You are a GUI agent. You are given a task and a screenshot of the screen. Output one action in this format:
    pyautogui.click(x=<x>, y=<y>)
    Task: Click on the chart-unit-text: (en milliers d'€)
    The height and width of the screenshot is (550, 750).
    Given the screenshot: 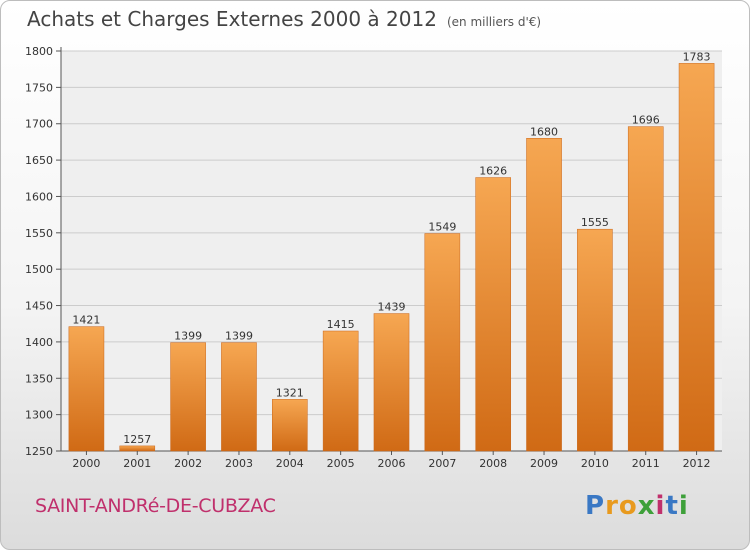 What is the action you would take?
    pyautogui.click(x=494, y=22)
    